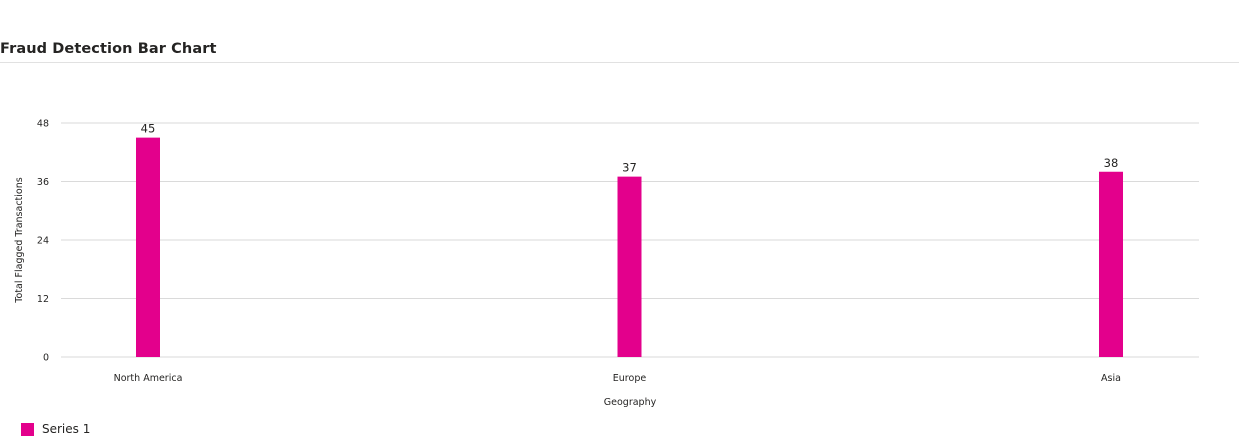 The height and width of the screenshot is (445, 1239). What do you see at coordinates (1111, 378) in the screenshot?
I see `x-tick-label: Asia` at bounding box center [1111, 378].